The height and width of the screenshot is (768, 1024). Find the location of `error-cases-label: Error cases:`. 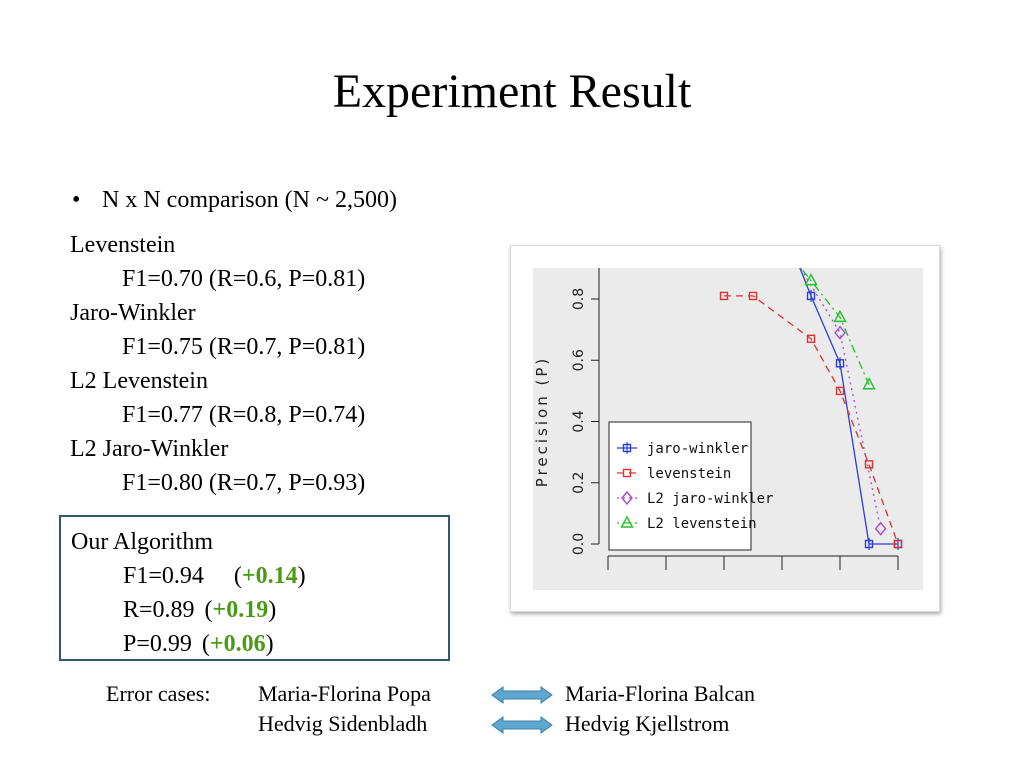

error-cases-label: Error cases: is located at coordinates (158, 693).